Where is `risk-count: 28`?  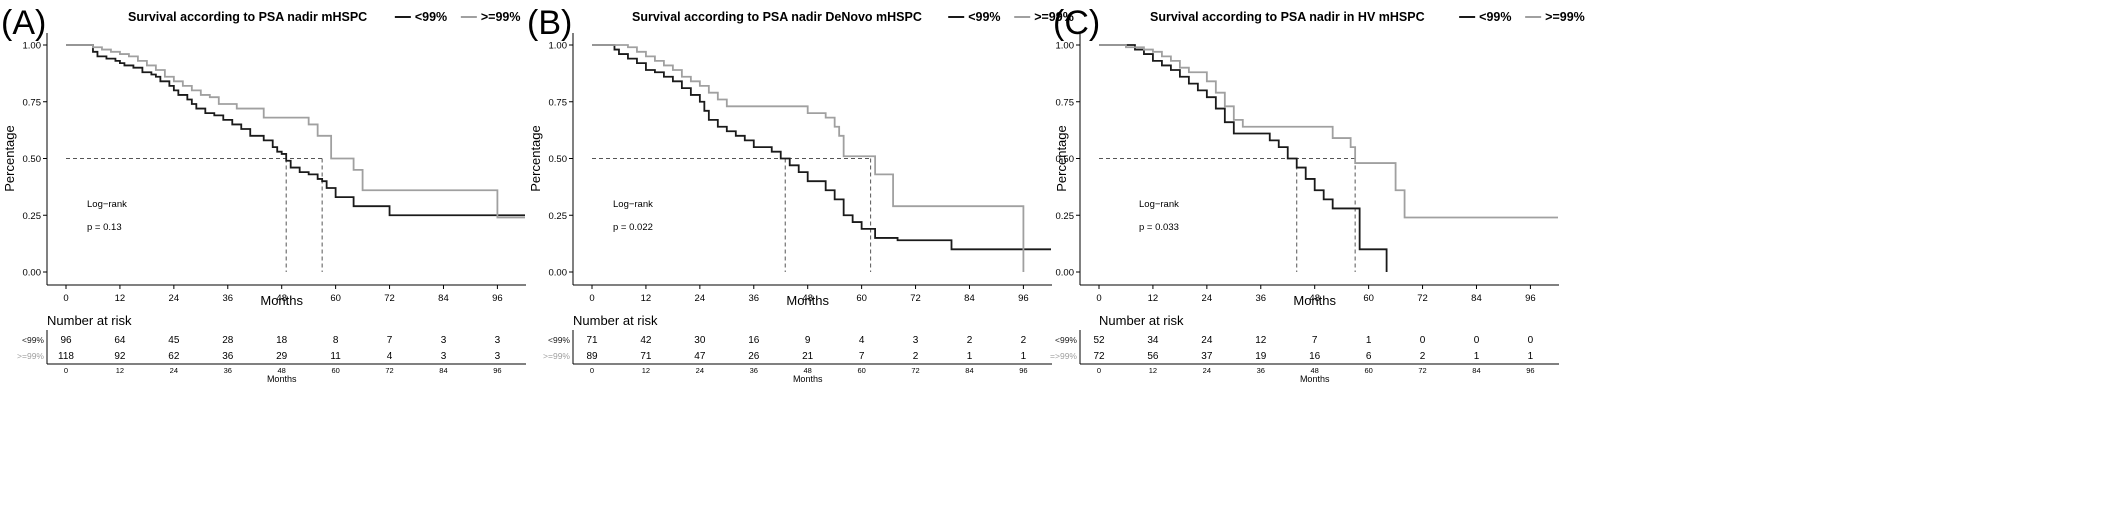 risk-count: 28 is located at coordinates (228, 340).